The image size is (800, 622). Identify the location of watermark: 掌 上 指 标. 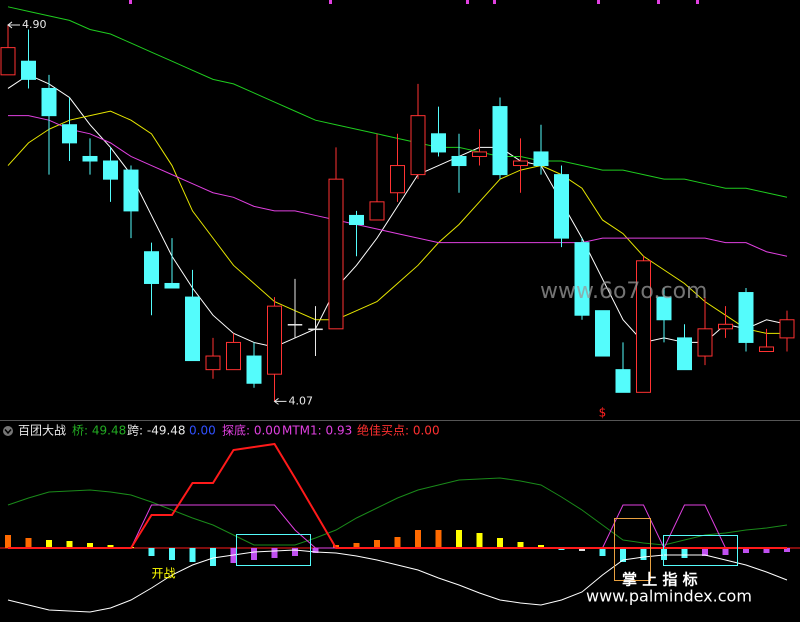
(660, 580).